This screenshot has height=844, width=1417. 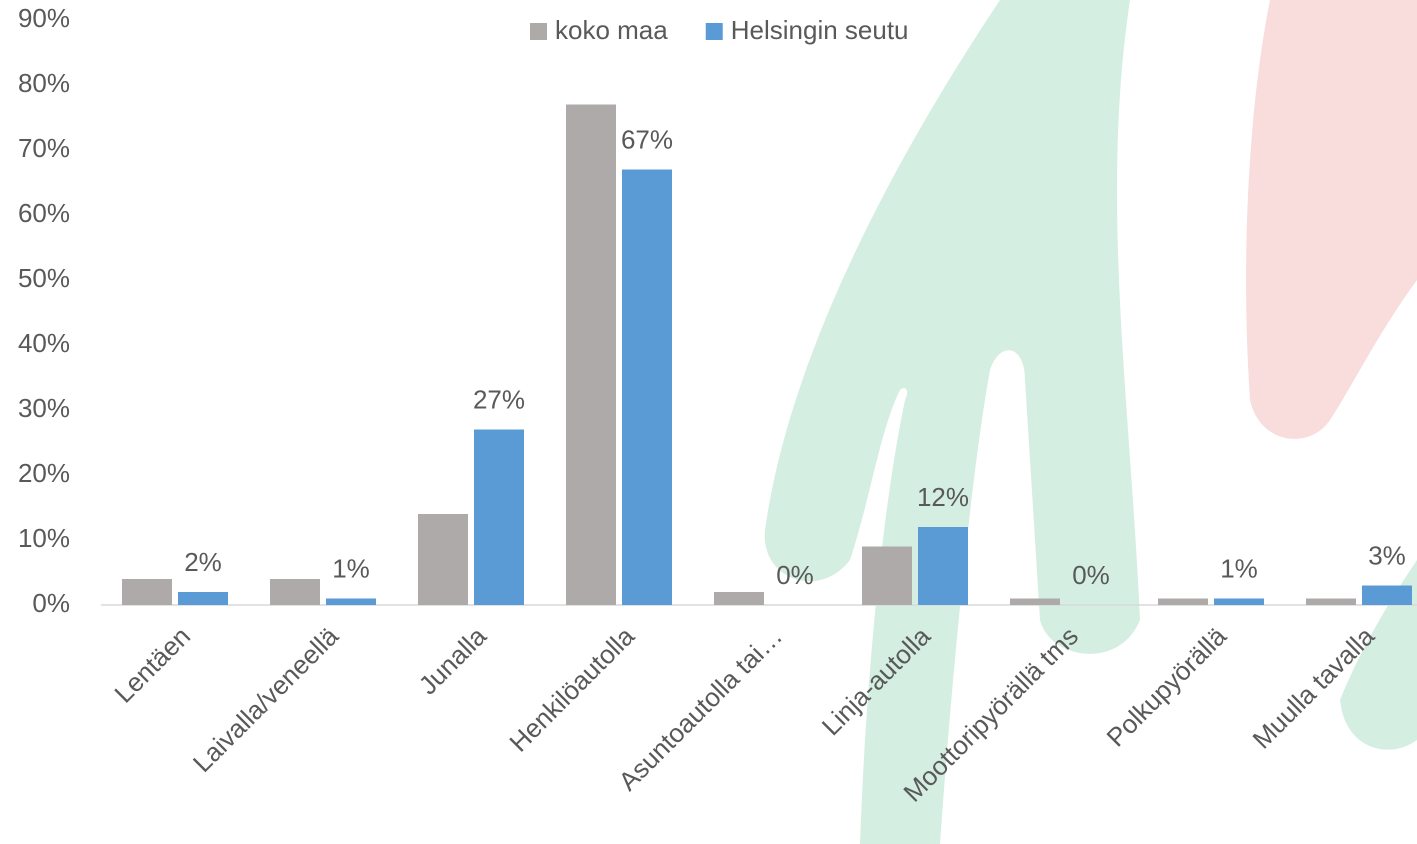 What do you see at coordinates (943, 497) in the screenshot?
I see `data-label: 12%` at bounding box center [943, 497].